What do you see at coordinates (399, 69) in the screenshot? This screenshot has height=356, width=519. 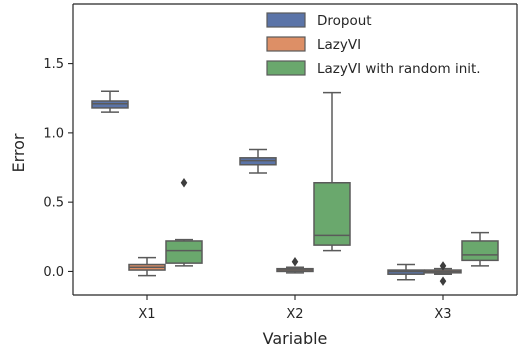 I see `legend-label: LazyVI with random init.` at bounding box center [399, 69].